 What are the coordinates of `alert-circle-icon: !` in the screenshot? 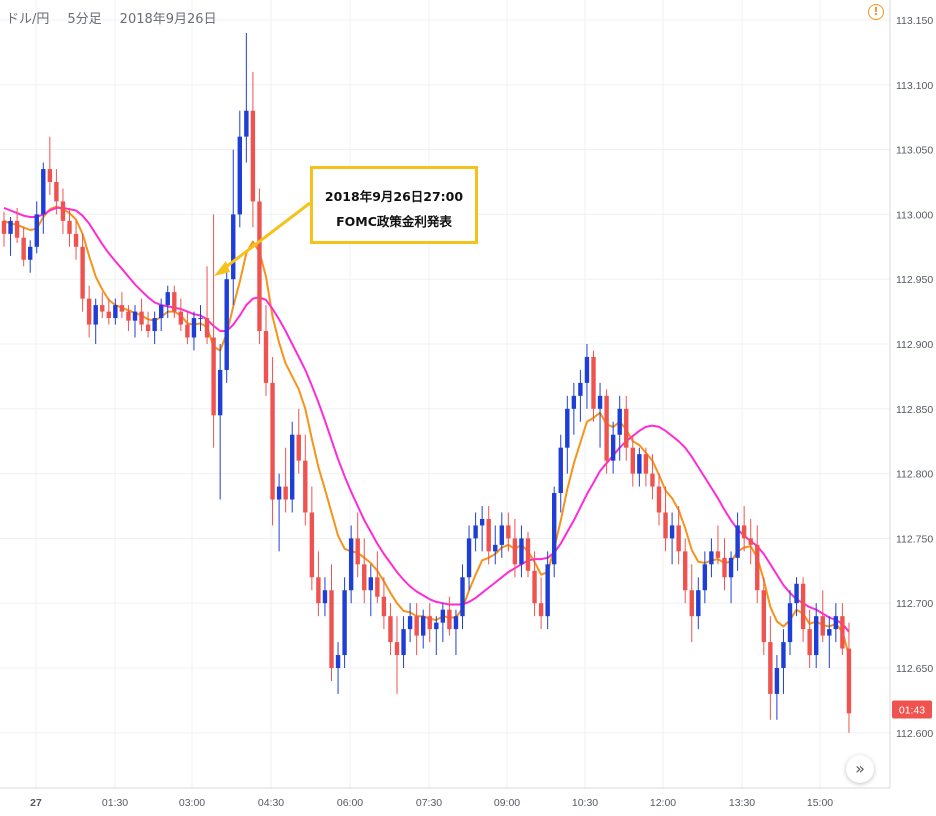 It's located at (876, 12).